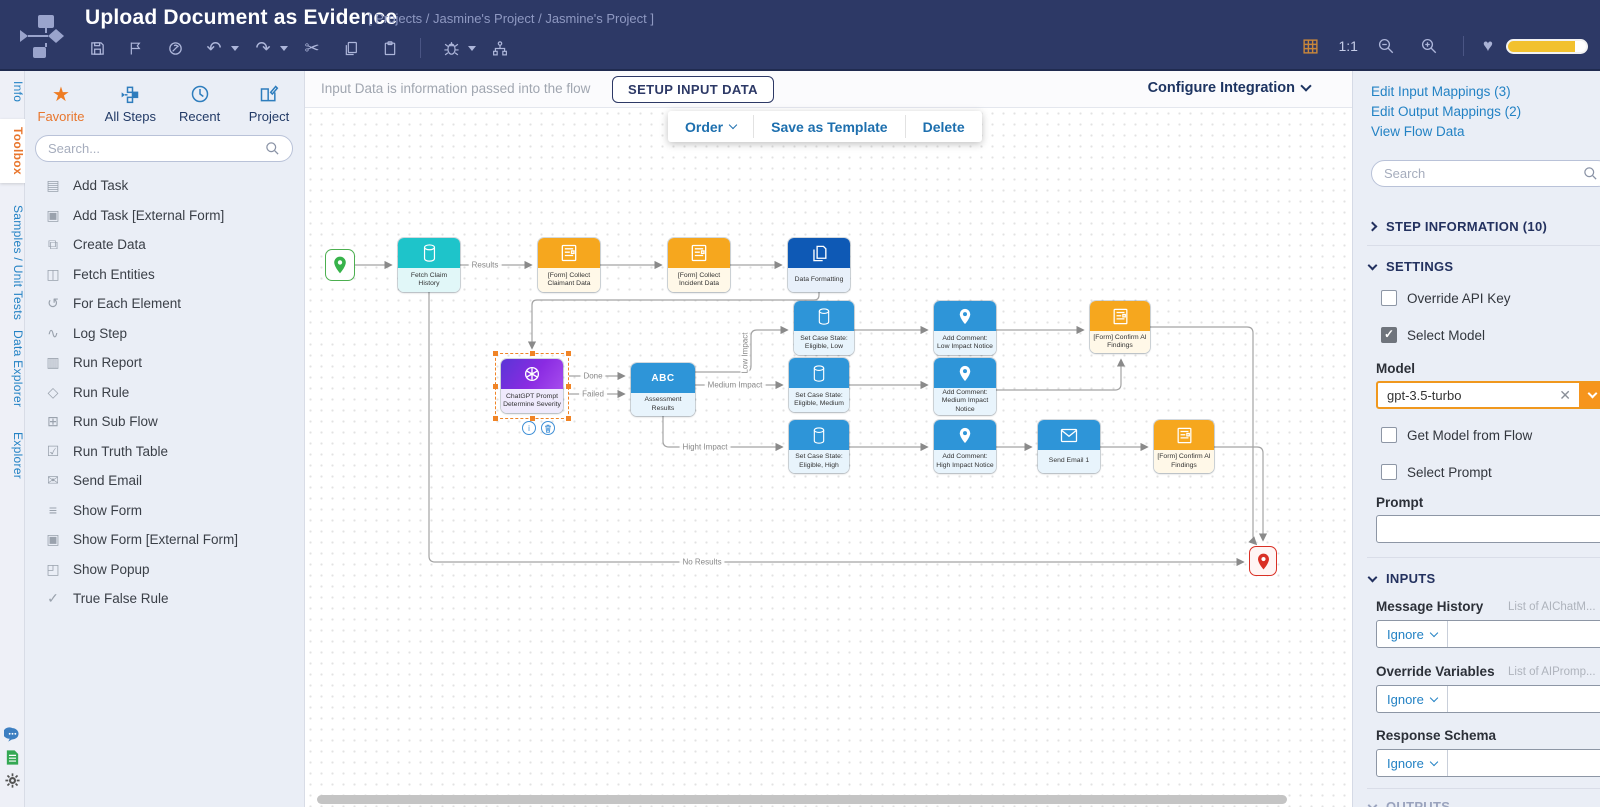 This screenshot has height=807, width=1600. What do you see at coordinates (107, 450) in the screenshot?
I see `list-item-run-truth-table: ☑ Run Truth Table` at bounding box center [107, 450].